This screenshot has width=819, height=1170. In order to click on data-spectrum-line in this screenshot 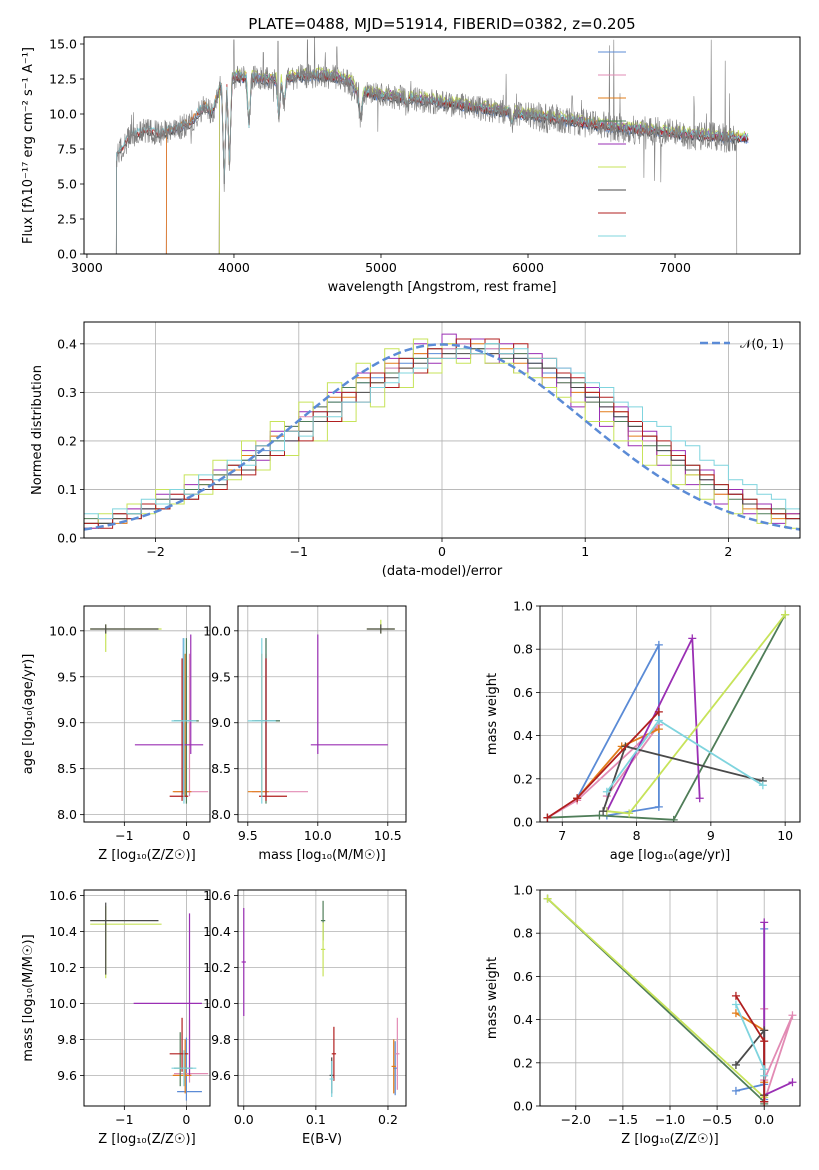, I will do `click(427, 145)`.